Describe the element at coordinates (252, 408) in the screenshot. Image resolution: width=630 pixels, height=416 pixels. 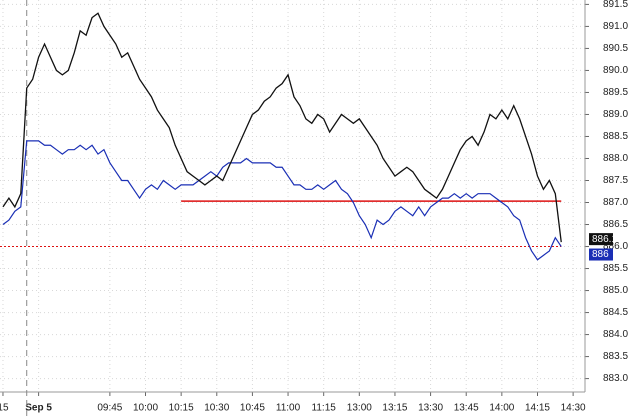
I see `x-tick-label: 10:45` at that location.